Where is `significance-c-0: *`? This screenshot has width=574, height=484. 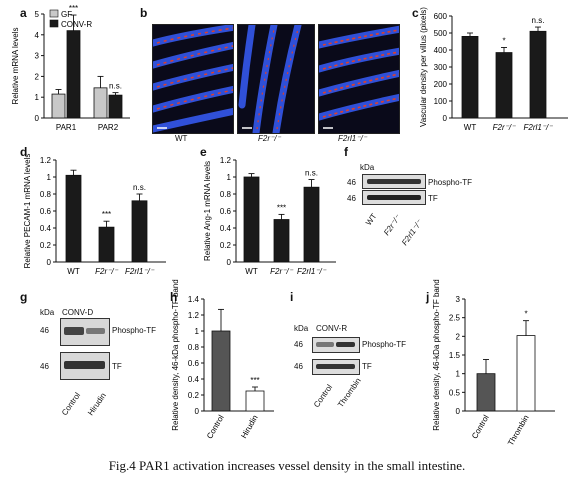 significance-c-0: * is located at coordinates (503, 40).